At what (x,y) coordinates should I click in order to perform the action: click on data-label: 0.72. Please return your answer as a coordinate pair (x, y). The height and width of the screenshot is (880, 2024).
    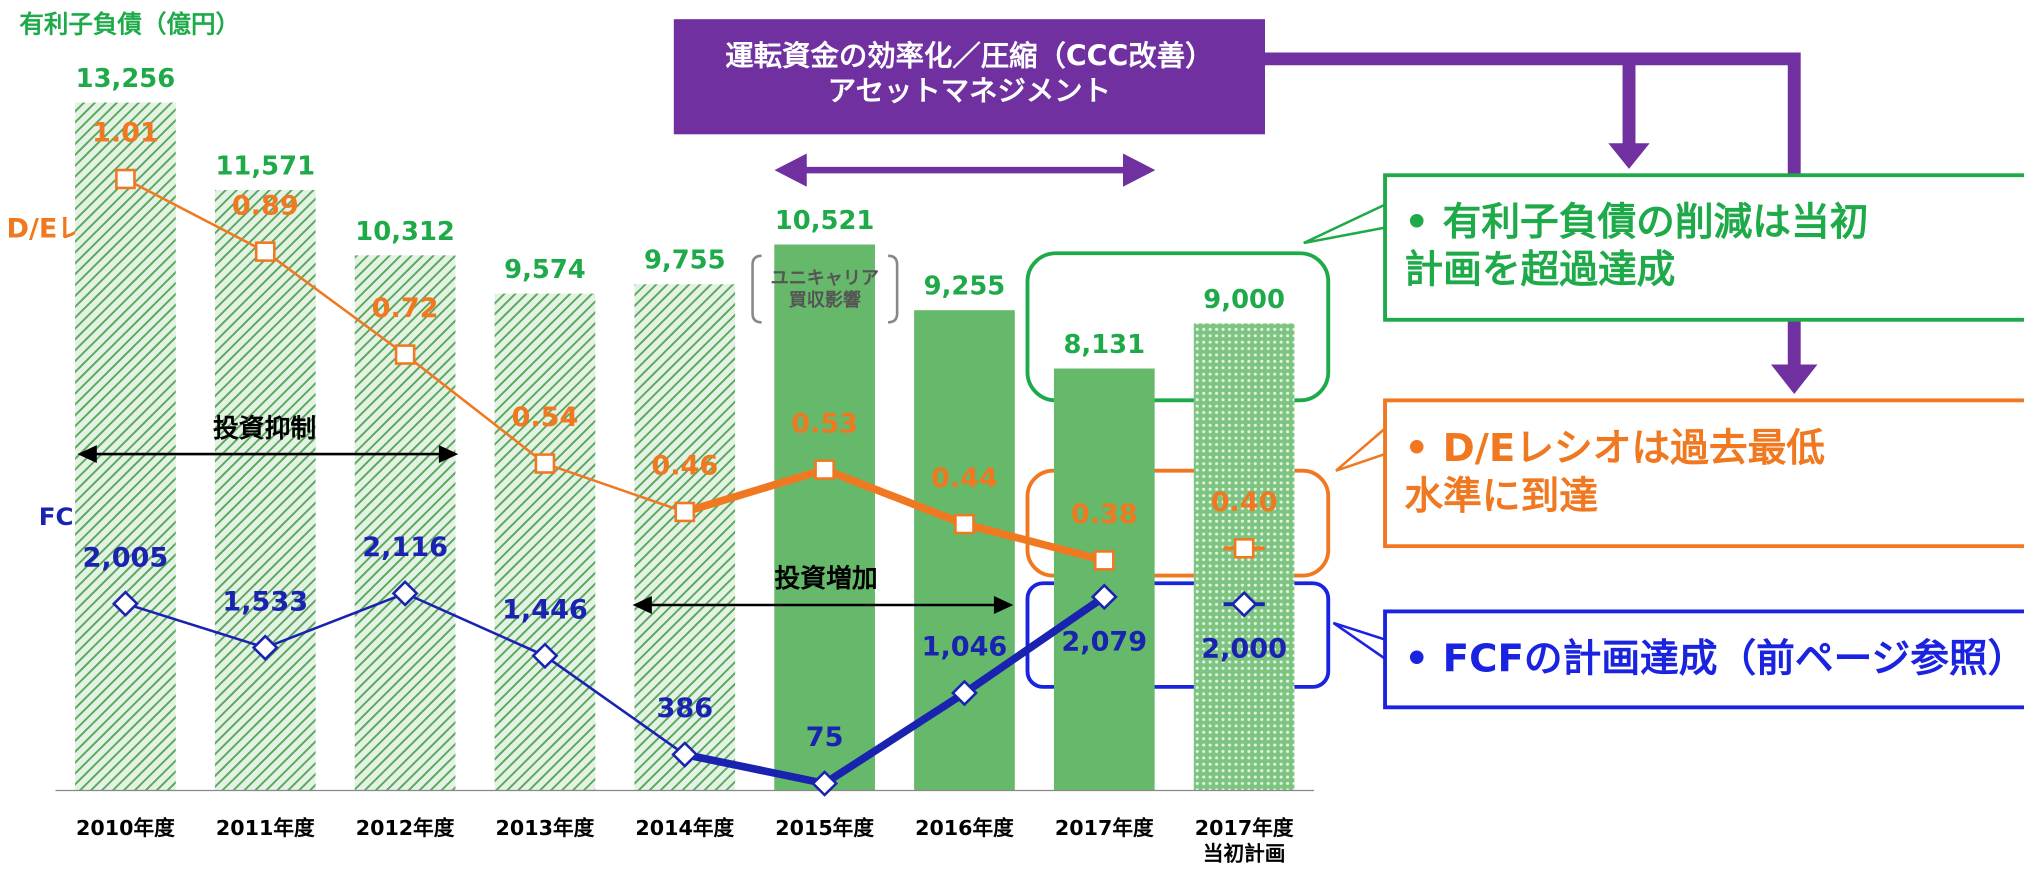
    Looking at the image, I should click on (405, 308).